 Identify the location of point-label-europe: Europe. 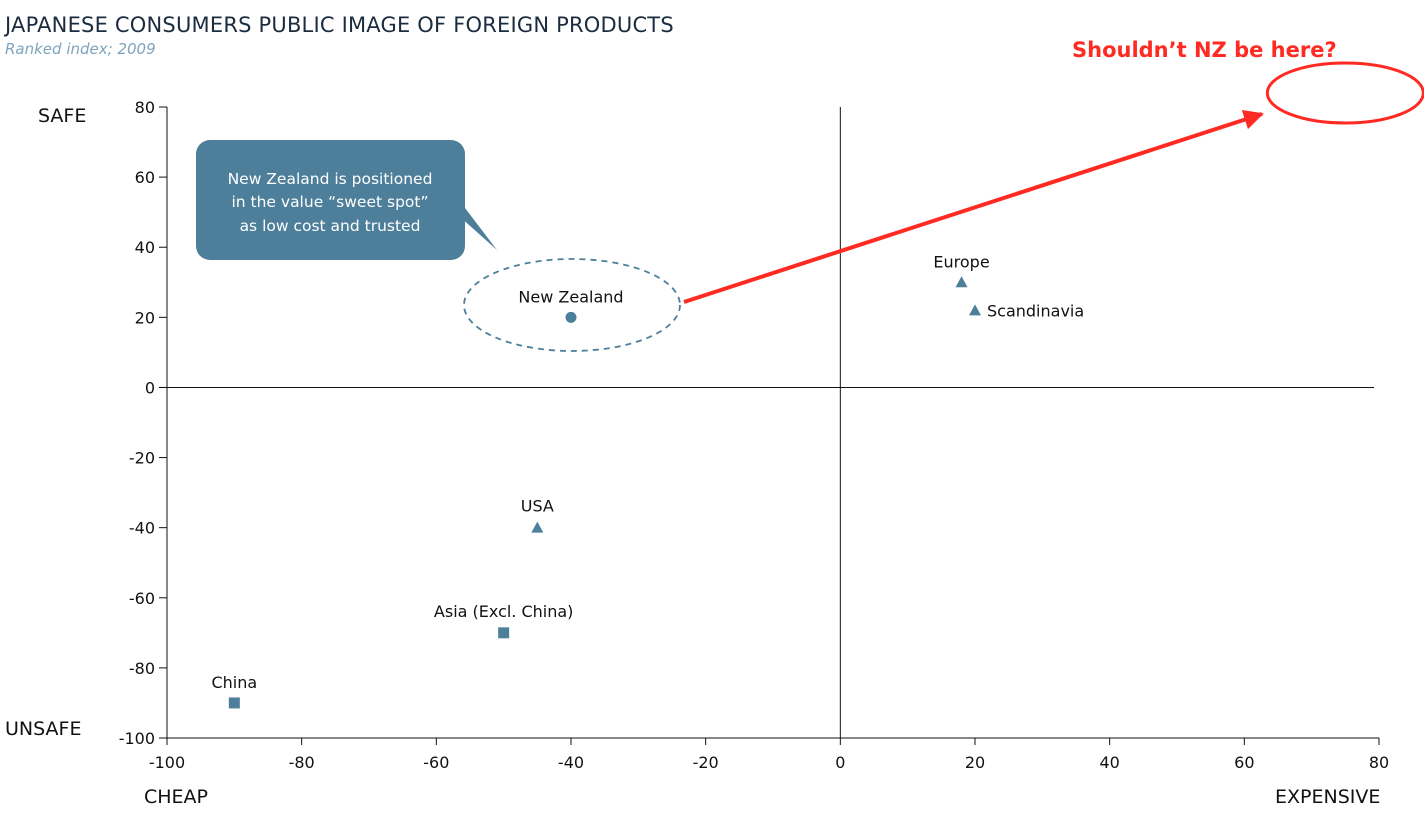
(961, 261).